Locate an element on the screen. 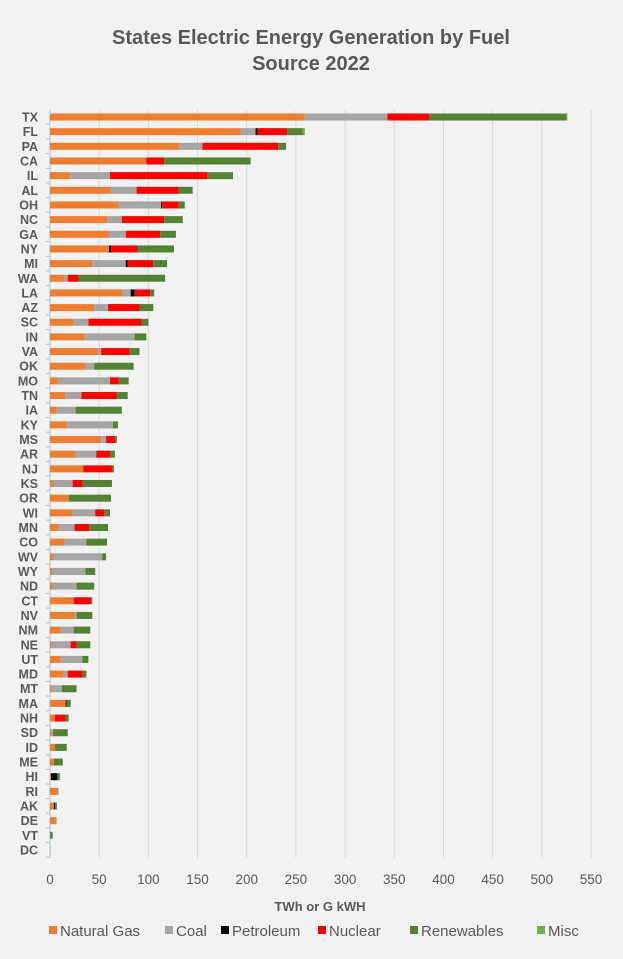 The image size is (623, 959). legend-label: Coal is located at coordinates (191, 931).